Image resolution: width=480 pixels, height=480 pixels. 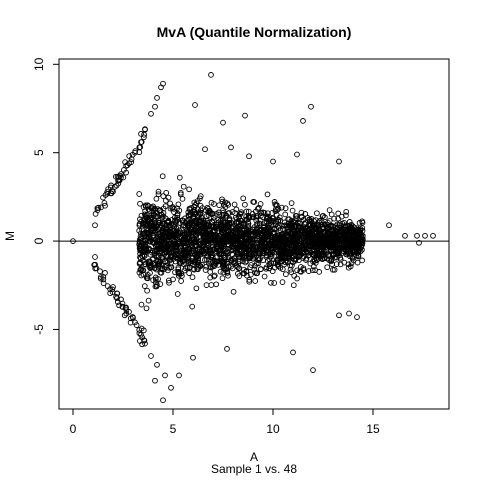 I want to click on chart-subtitle: Sample 1 vs. 48, so click(x=254, y=469).